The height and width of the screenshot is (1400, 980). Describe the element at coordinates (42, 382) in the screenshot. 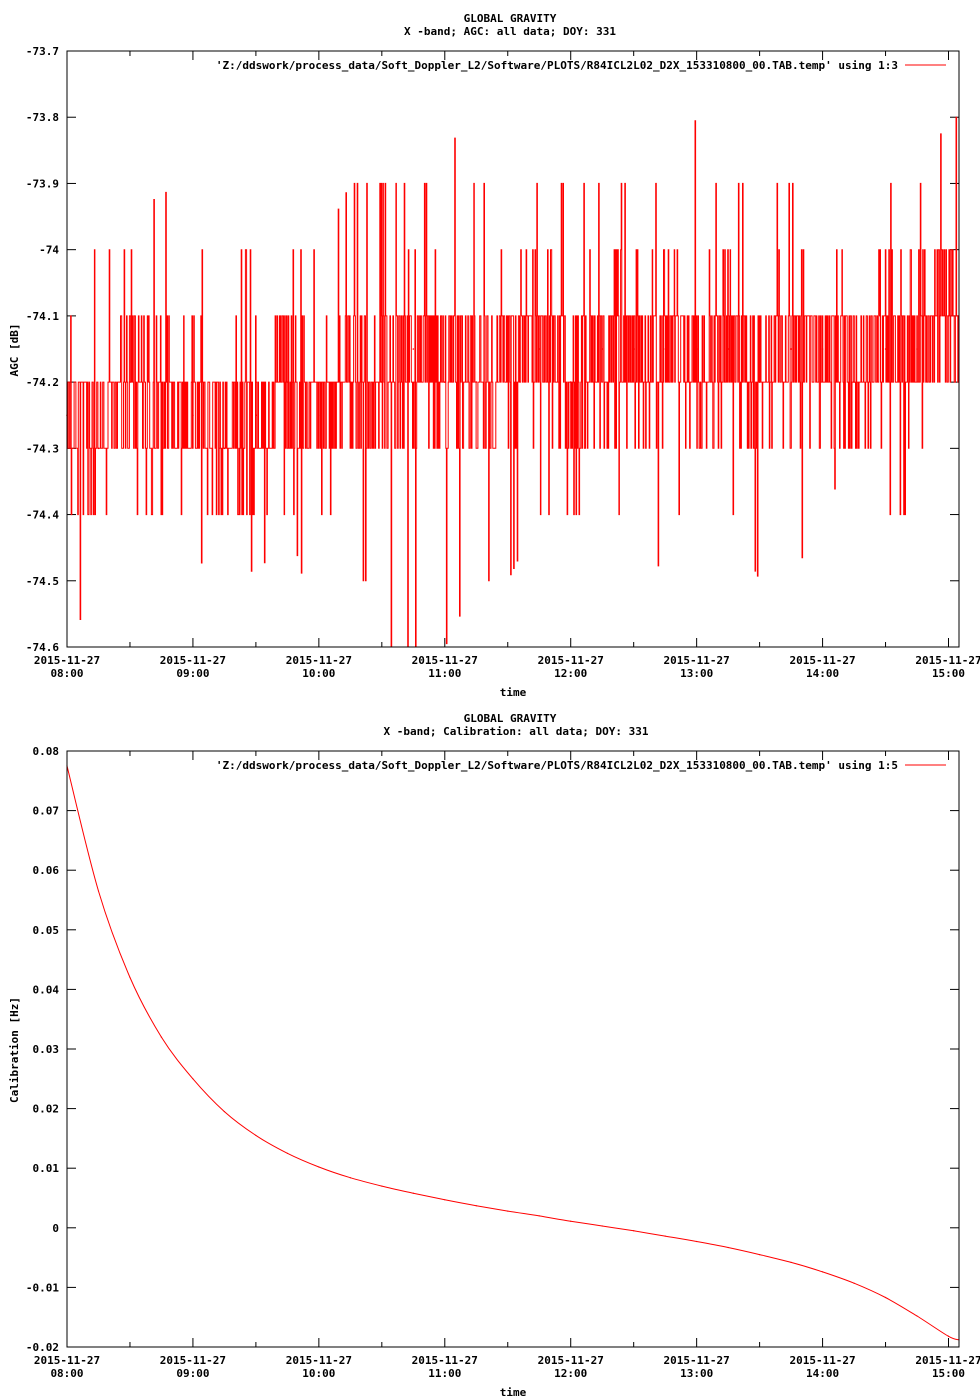

I see `y-tick-label: -74.2` at that location.